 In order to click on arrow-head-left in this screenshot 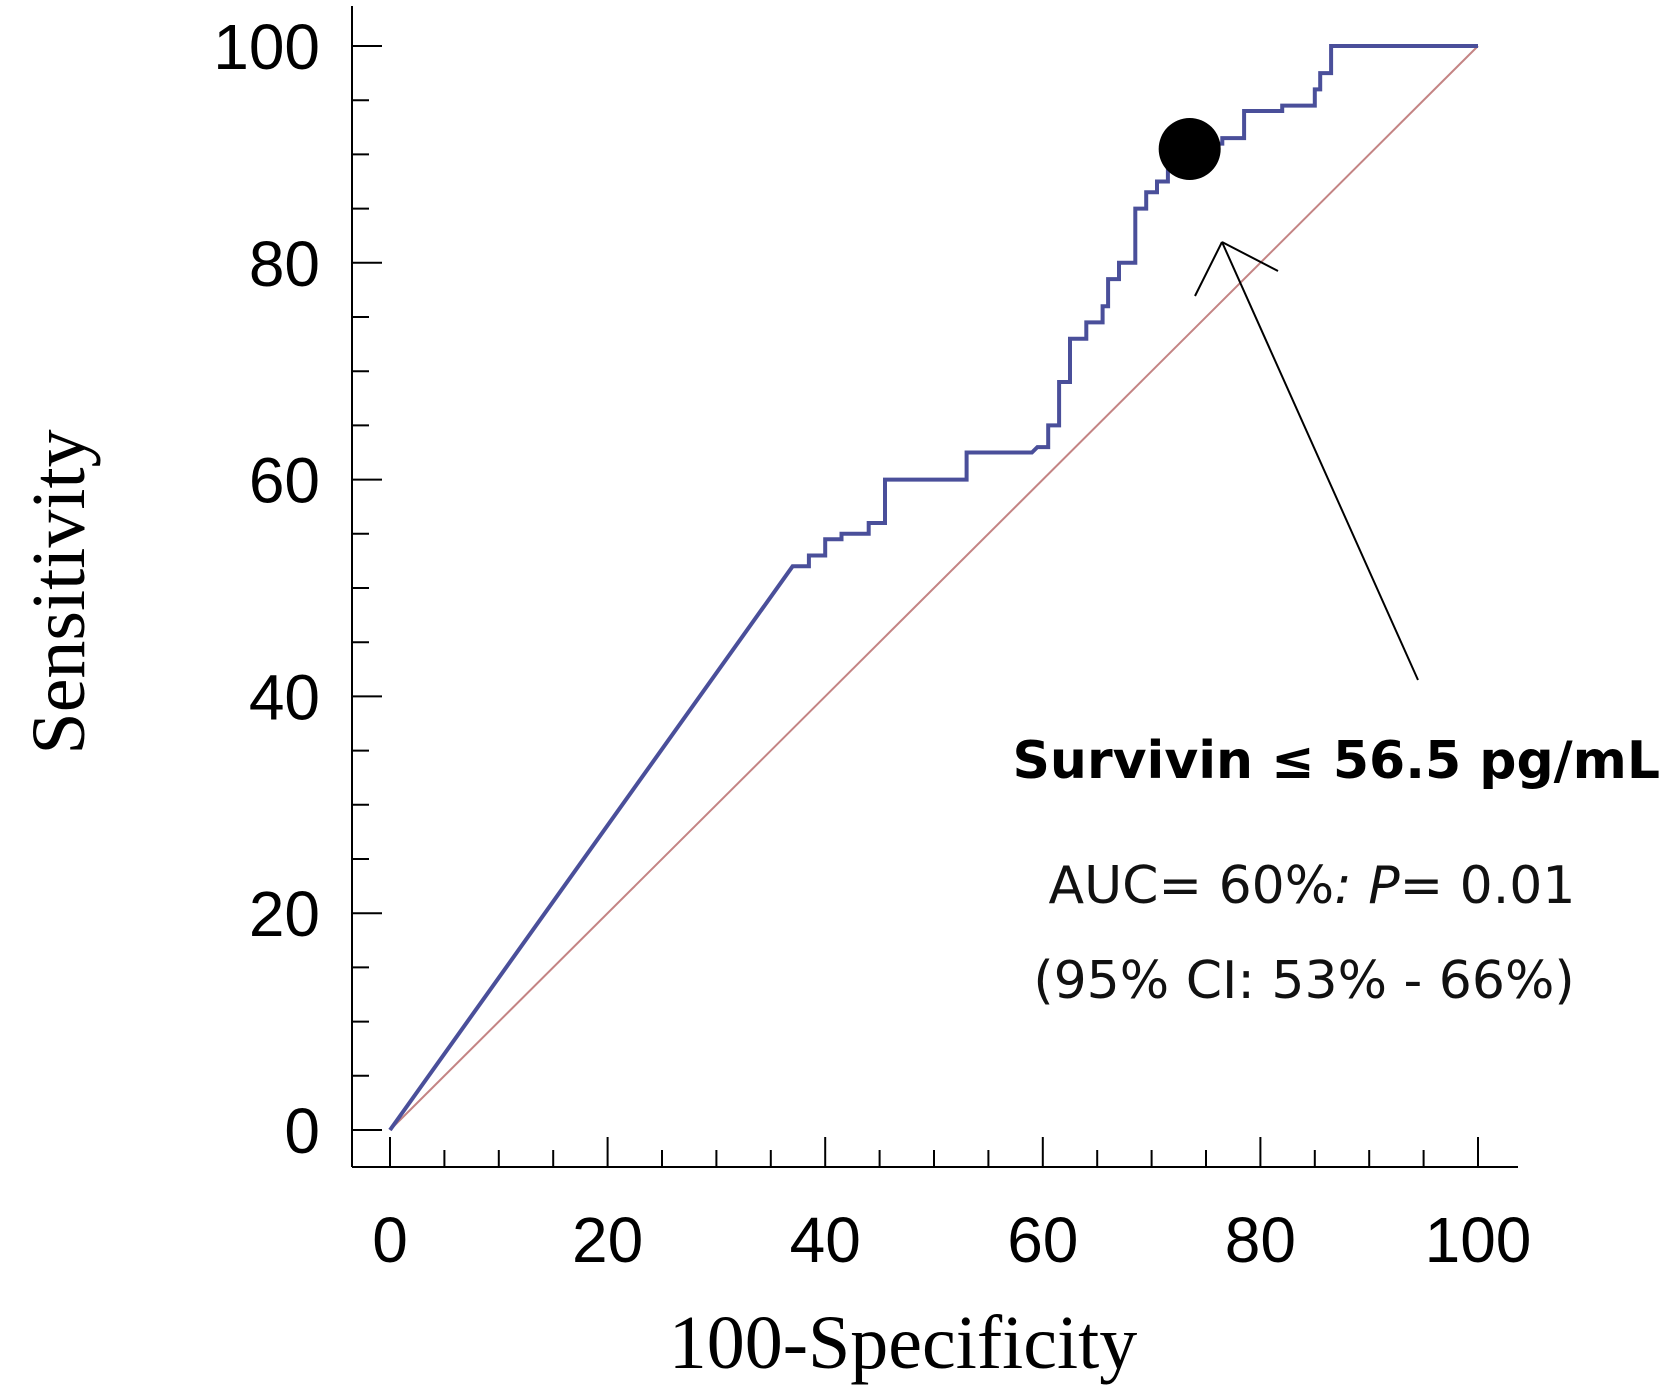, I will do `click(1208, 269)`.